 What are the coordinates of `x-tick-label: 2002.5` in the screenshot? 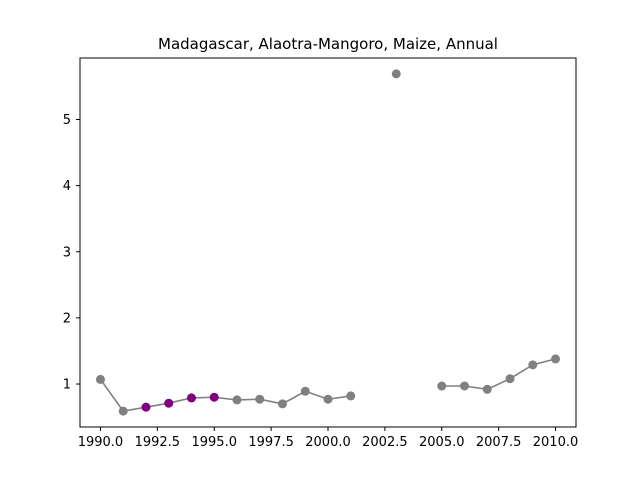 It's located at (385, 442).